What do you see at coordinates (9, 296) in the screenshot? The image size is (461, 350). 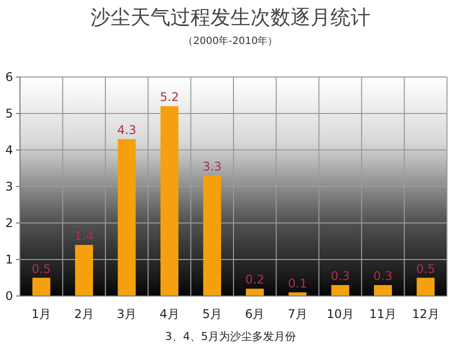 I see `y-tick-label: 0` at bounding box center [9, 296].